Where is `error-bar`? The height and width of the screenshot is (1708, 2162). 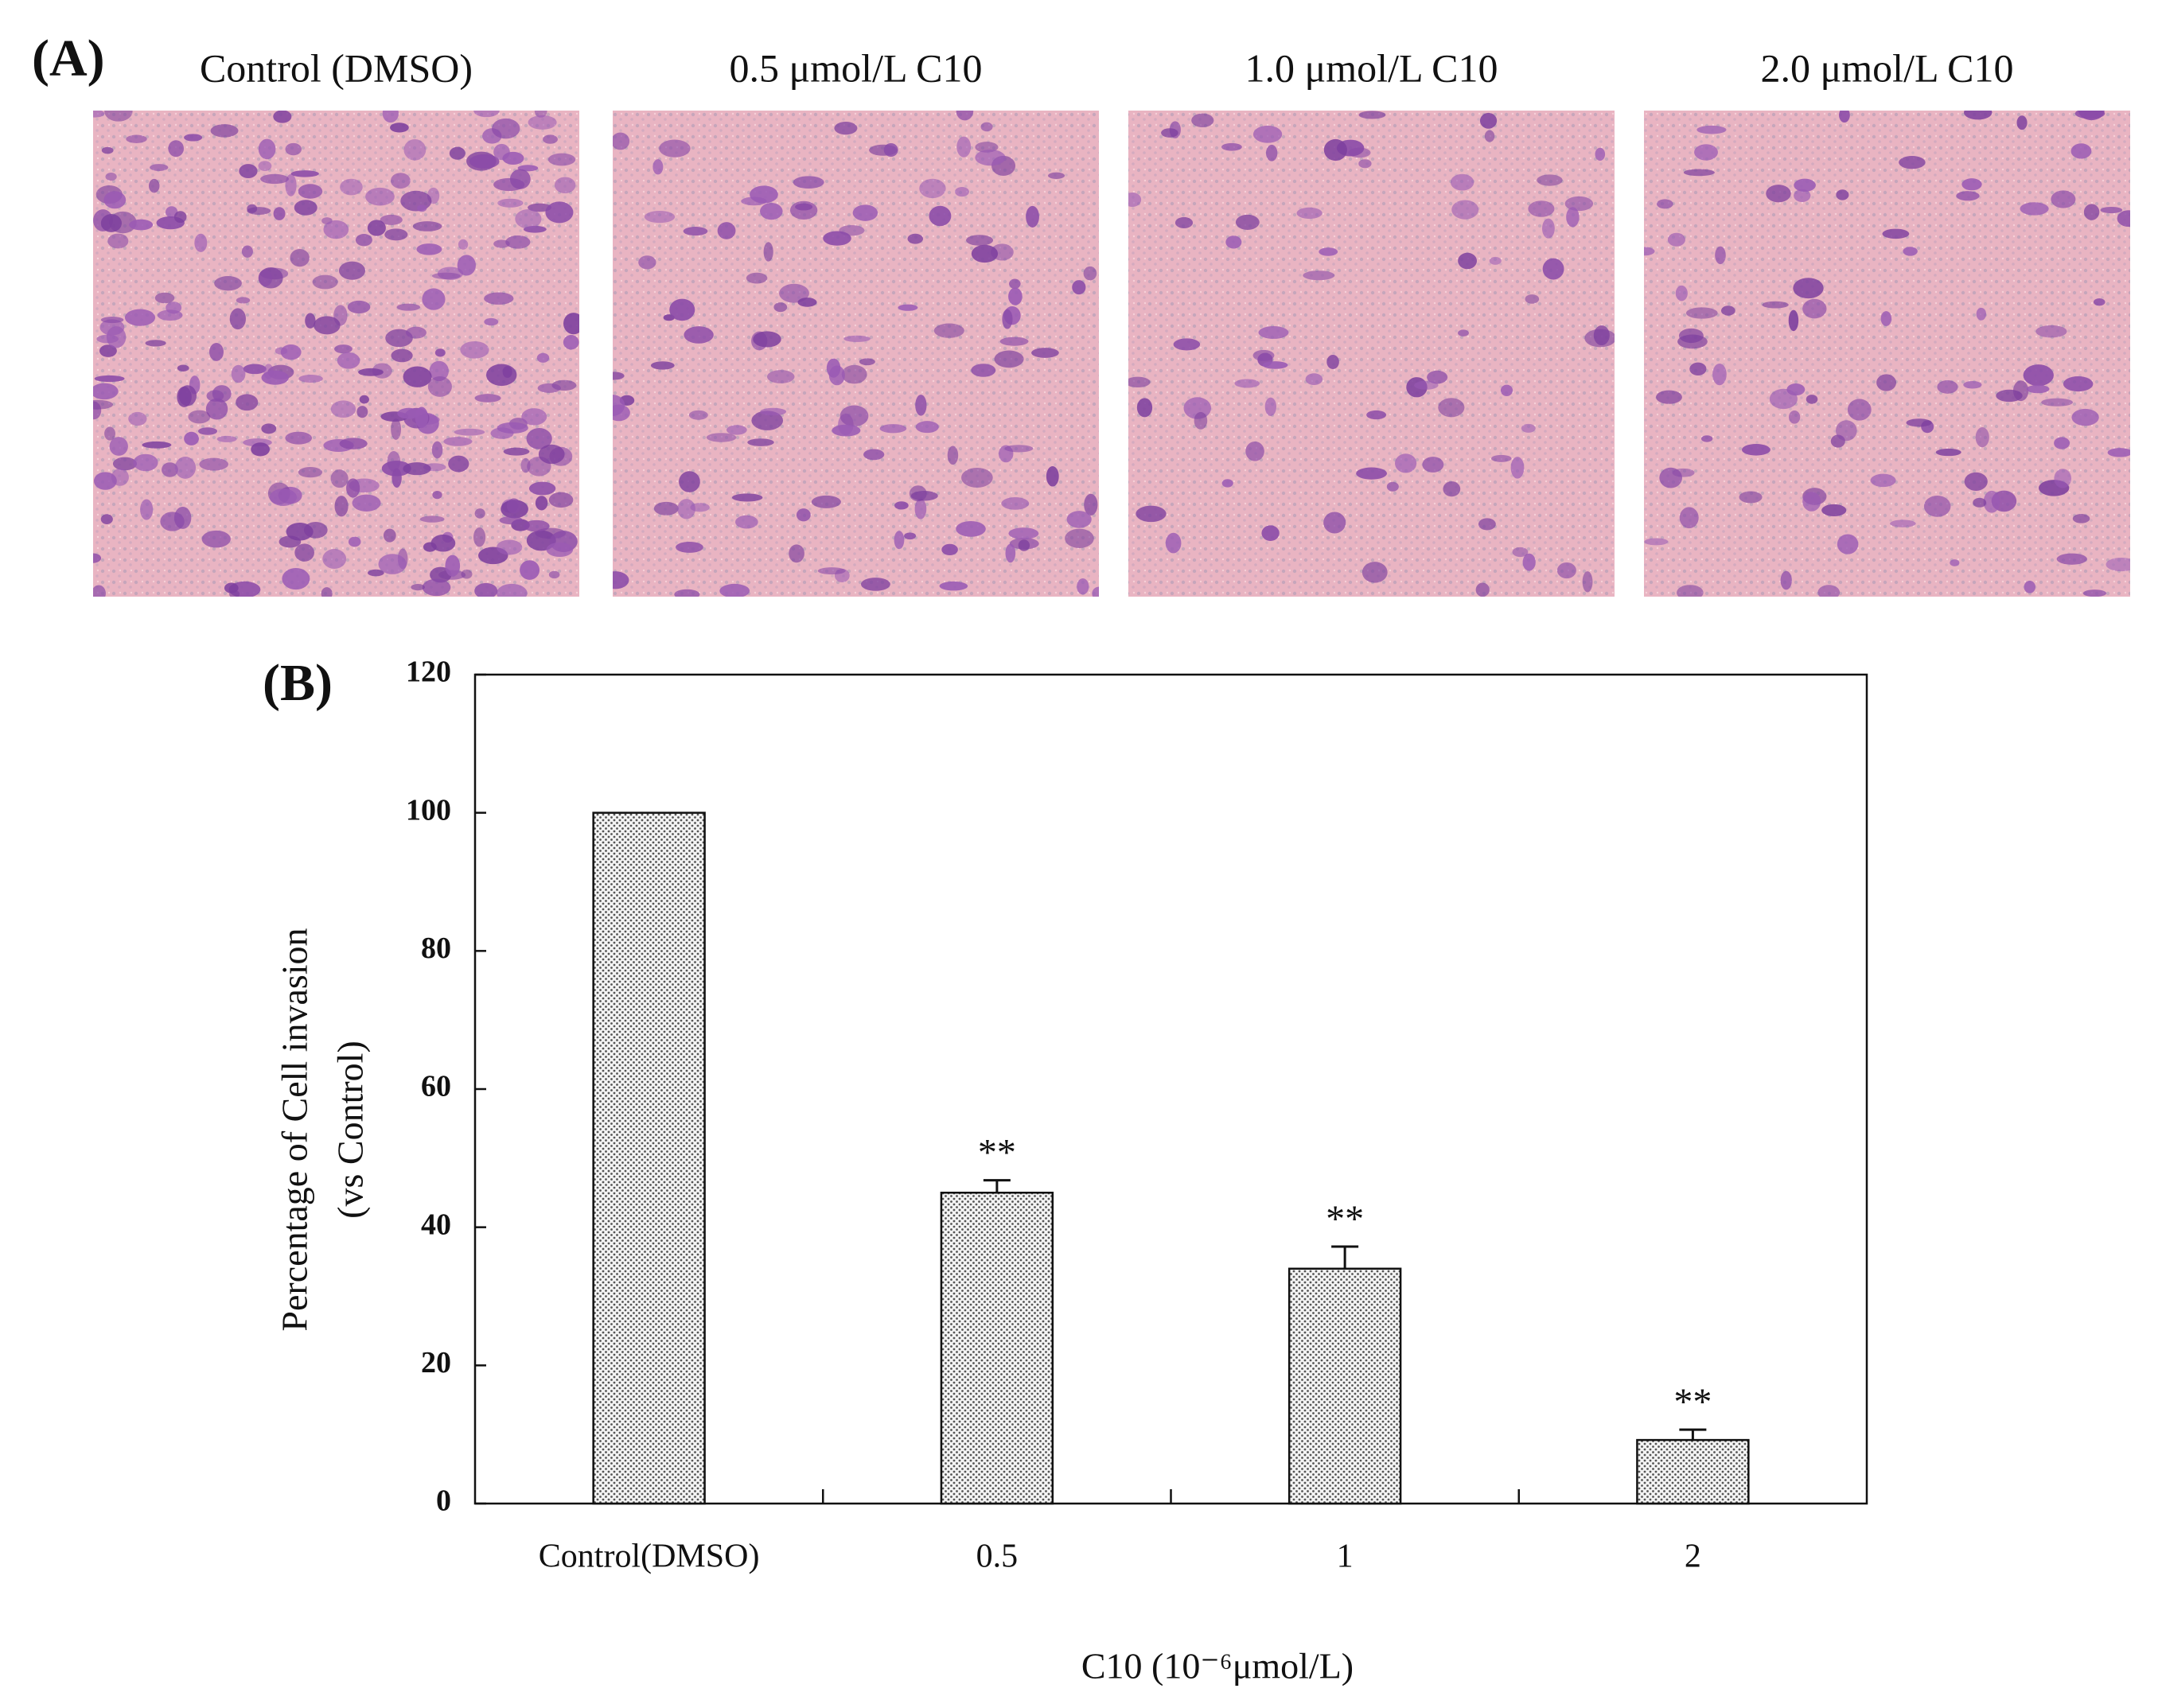 error-bar is located at coordinates (997, 1186).